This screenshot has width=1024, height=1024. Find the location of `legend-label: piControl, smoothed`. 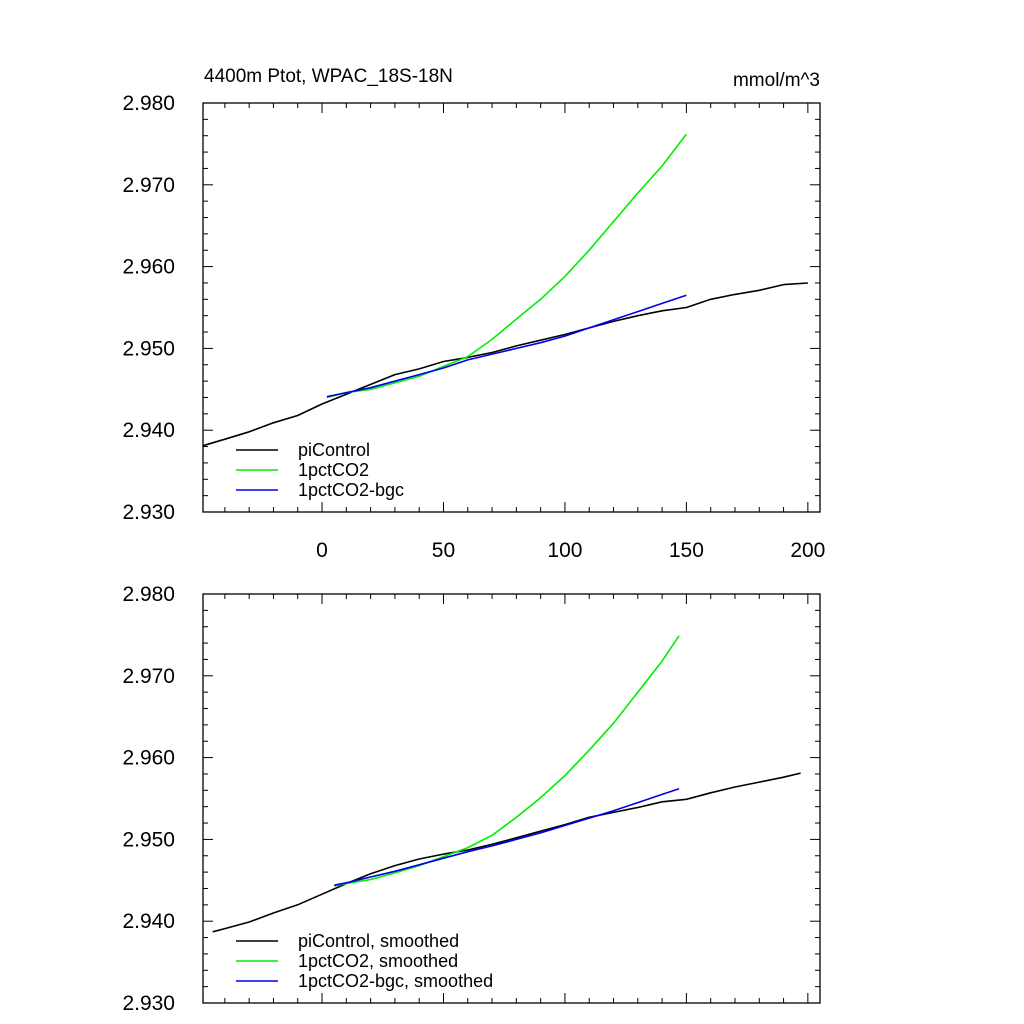

legend-label: piControl, smoothed is located at coordinates (378, 941).